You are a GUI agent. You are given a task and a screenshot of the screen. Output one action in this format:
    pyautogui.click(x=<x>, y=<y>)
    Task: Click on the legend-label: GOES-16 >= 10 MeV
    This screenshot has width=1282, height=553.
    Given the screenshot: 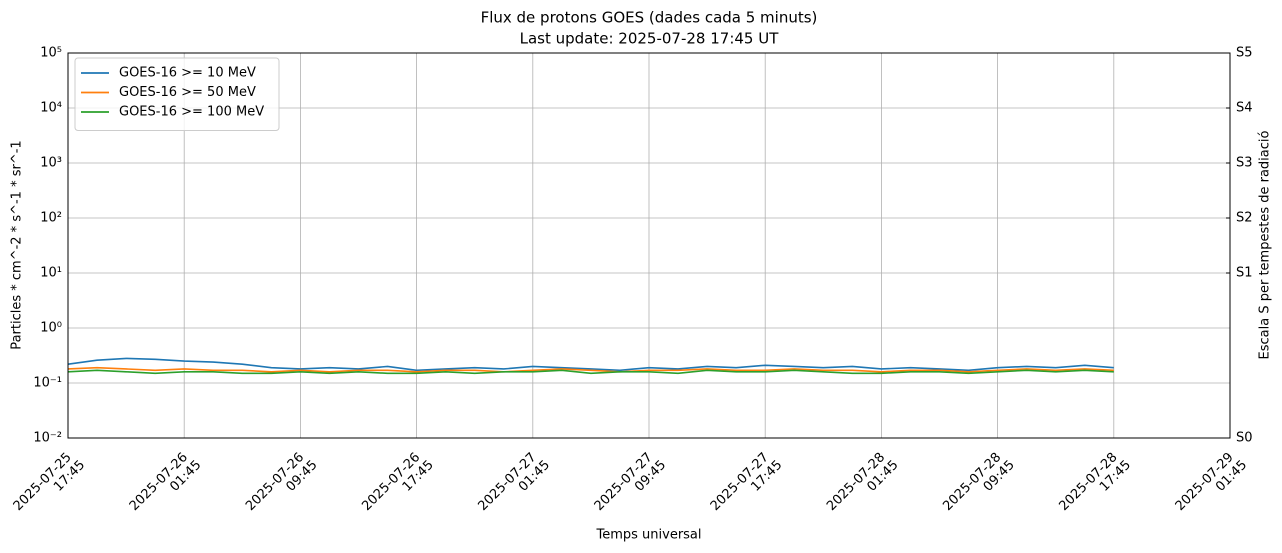 What is the action you would take?
    pyautogui.click(x=187, y=73)
    